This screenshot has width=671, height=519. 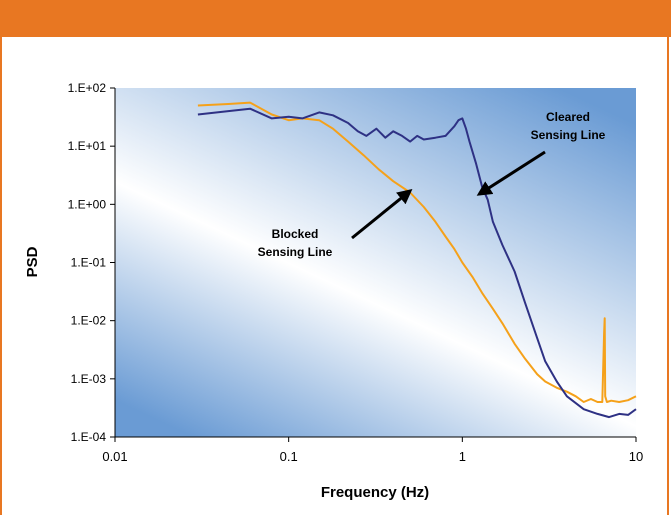 What do you see at coordinates (295, 234) in the screenshot?
I see `annotation-blocked-line1: Blocked` at bounding box center [295, 234].